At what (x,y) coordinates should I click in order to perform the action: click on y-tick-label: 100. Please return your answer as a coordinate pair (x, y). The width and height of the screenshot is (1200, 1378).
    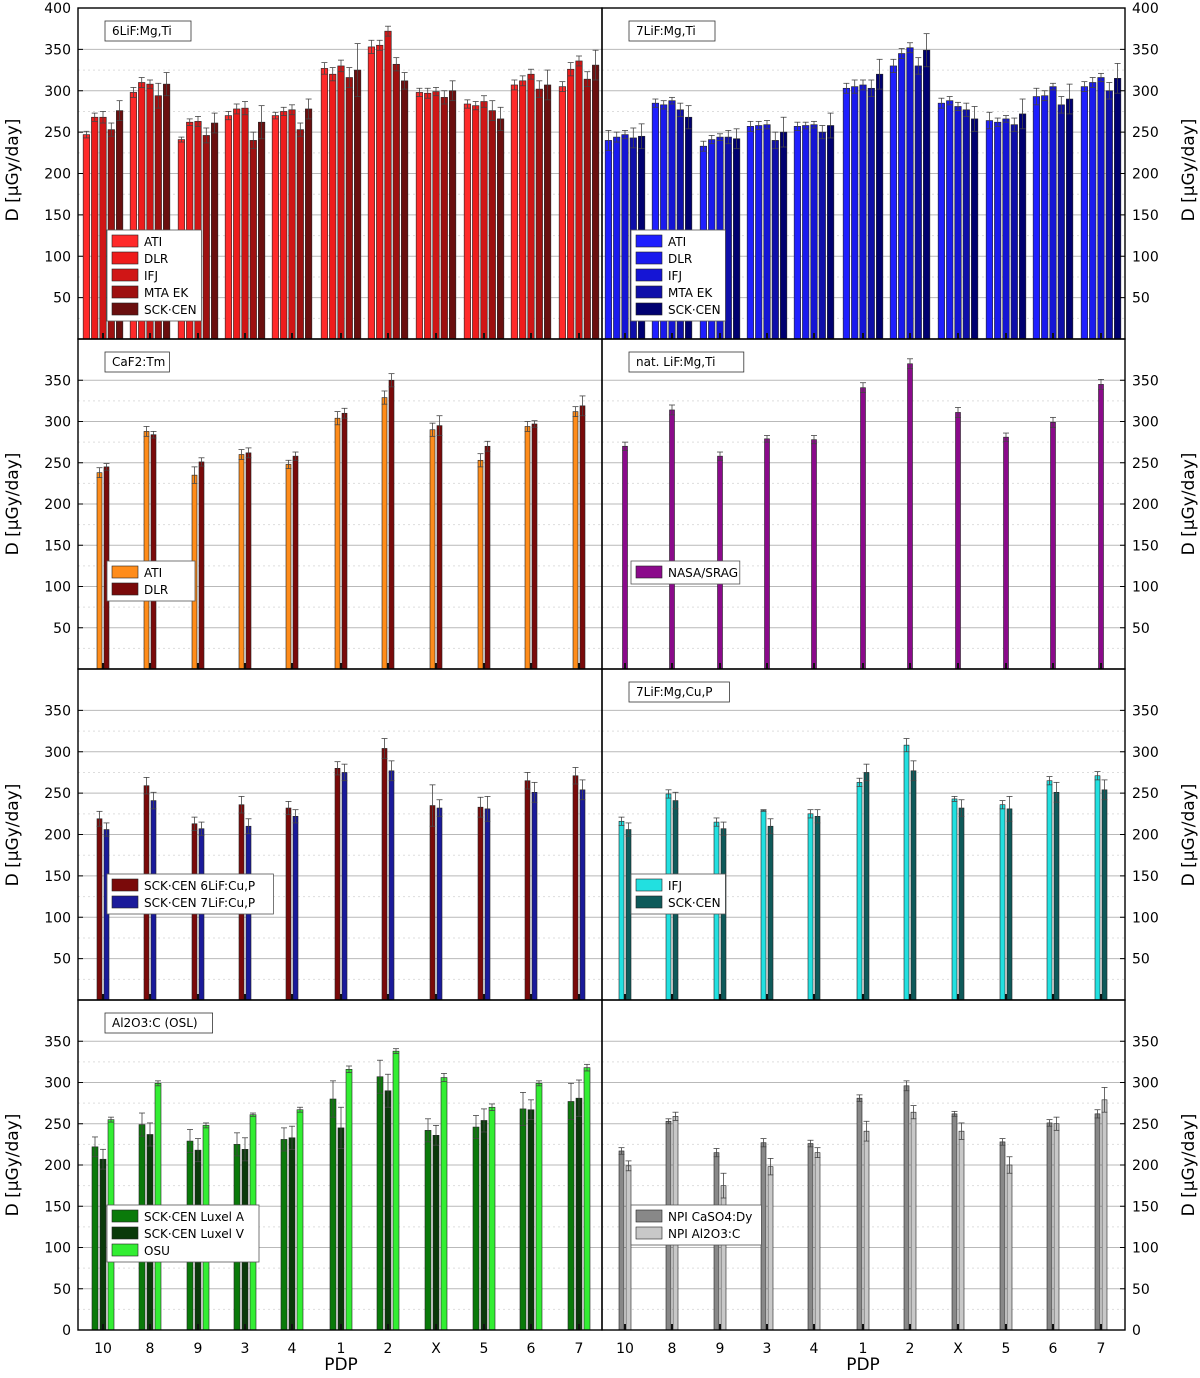
    Looking at the image, I should click on (1145, 1249).